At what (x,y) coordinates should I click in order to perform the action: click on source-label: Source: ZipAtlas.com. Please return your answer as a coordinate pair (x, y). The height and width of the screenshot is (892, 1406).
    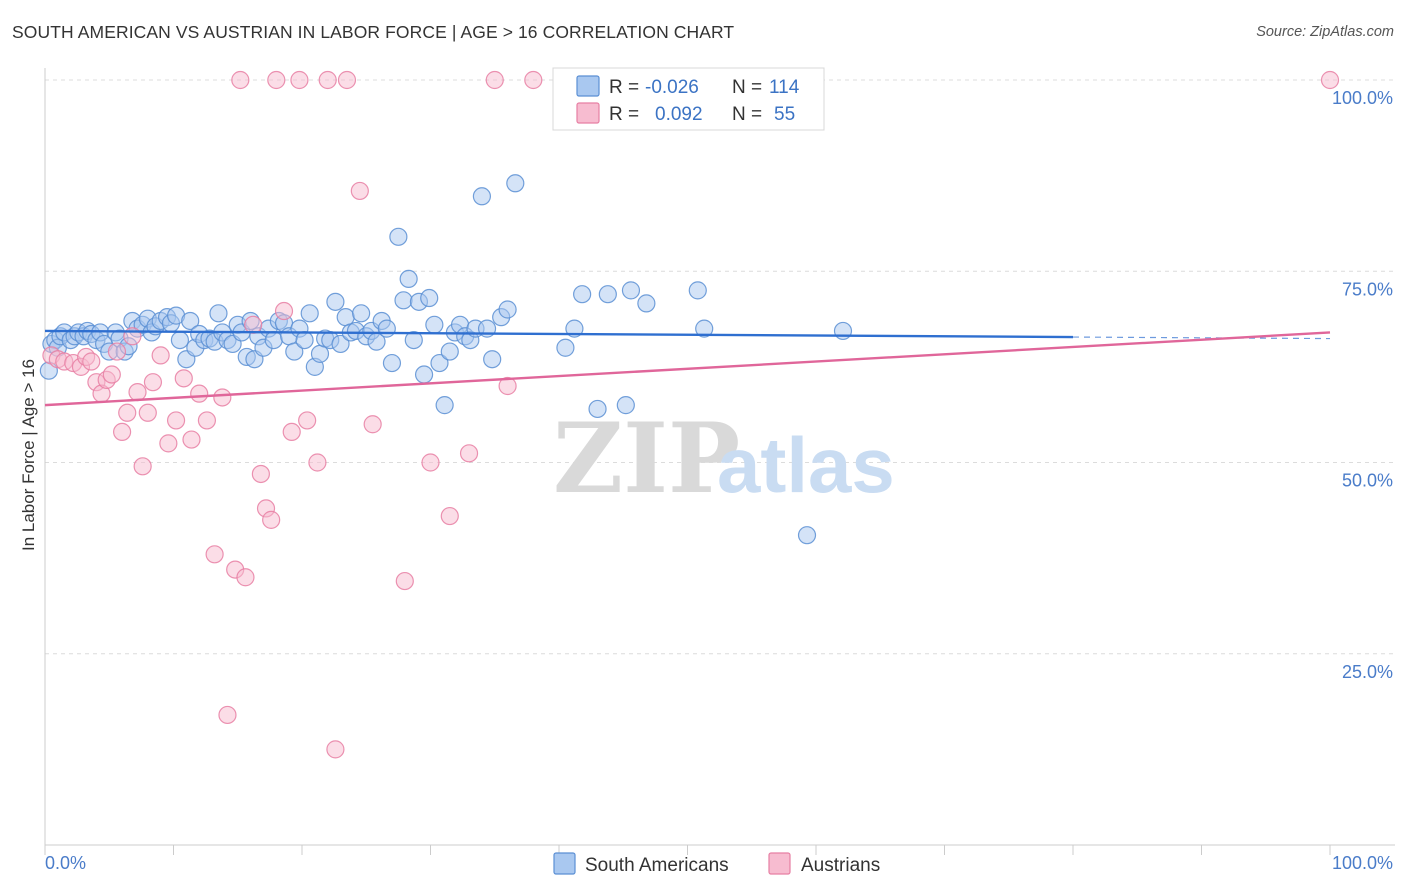
    Looking at the image, I should click on (1325, 32).